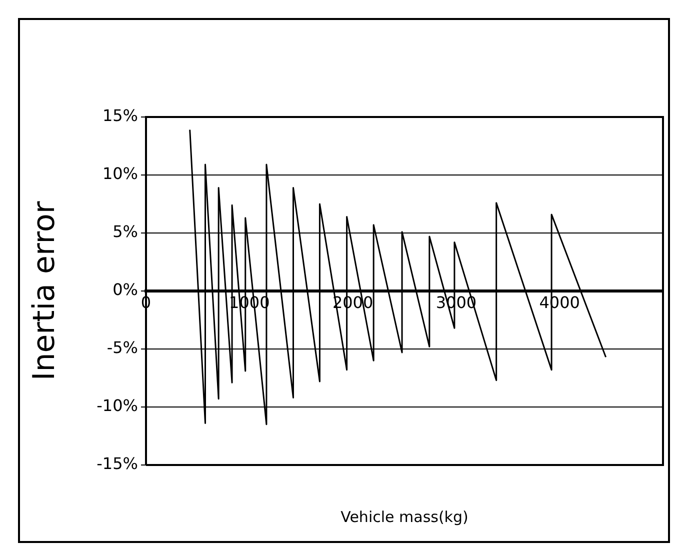  What do you see at coordinates (44, 290) in the screenshot?
I see `y-axis-title: Inertia error` at bounding box center [44, 290].